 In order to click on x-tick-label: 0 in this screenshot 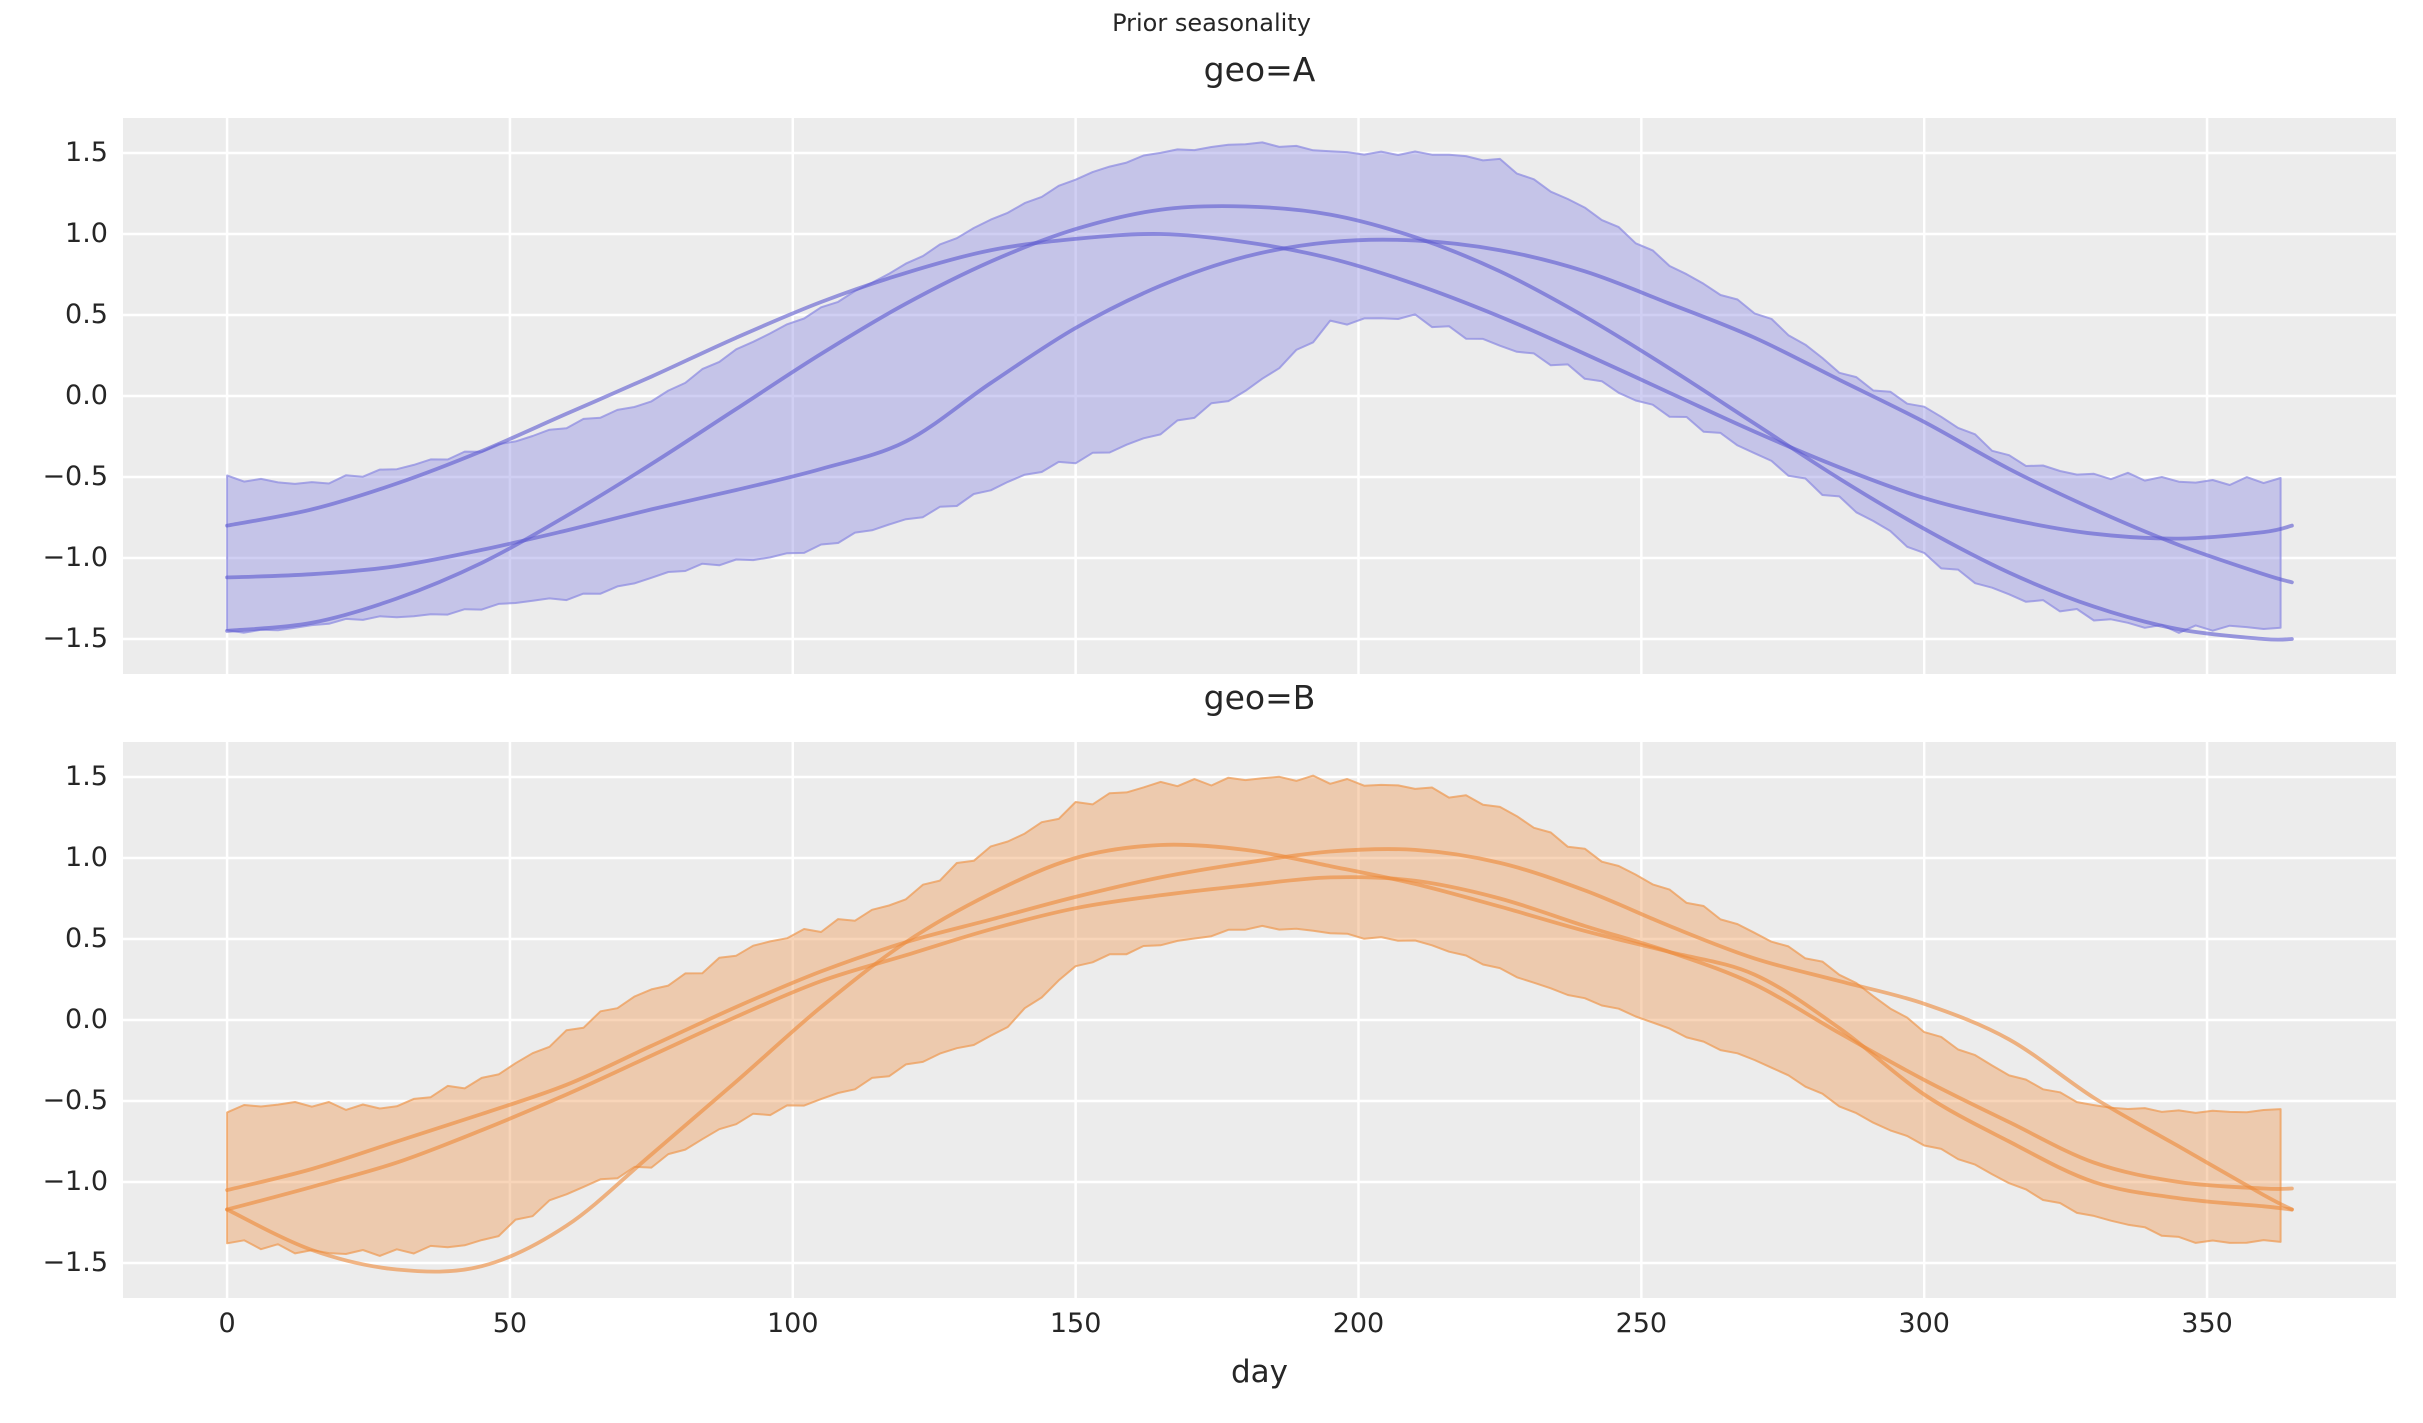, I will do `click(227, 1323)`.